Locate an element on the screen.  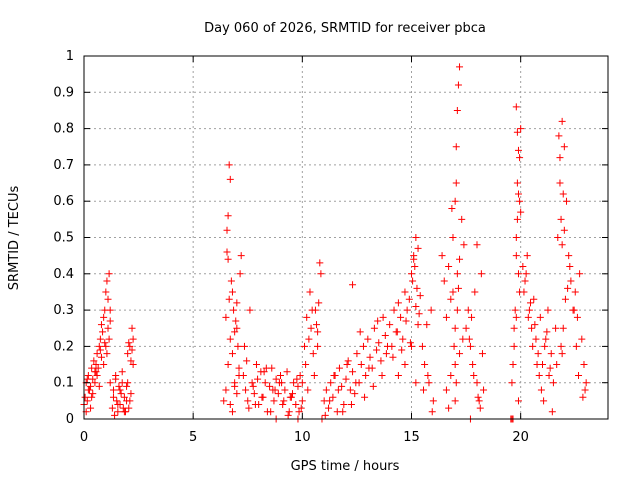
x-tick-label: 5 is located at coordinates (193, 437).